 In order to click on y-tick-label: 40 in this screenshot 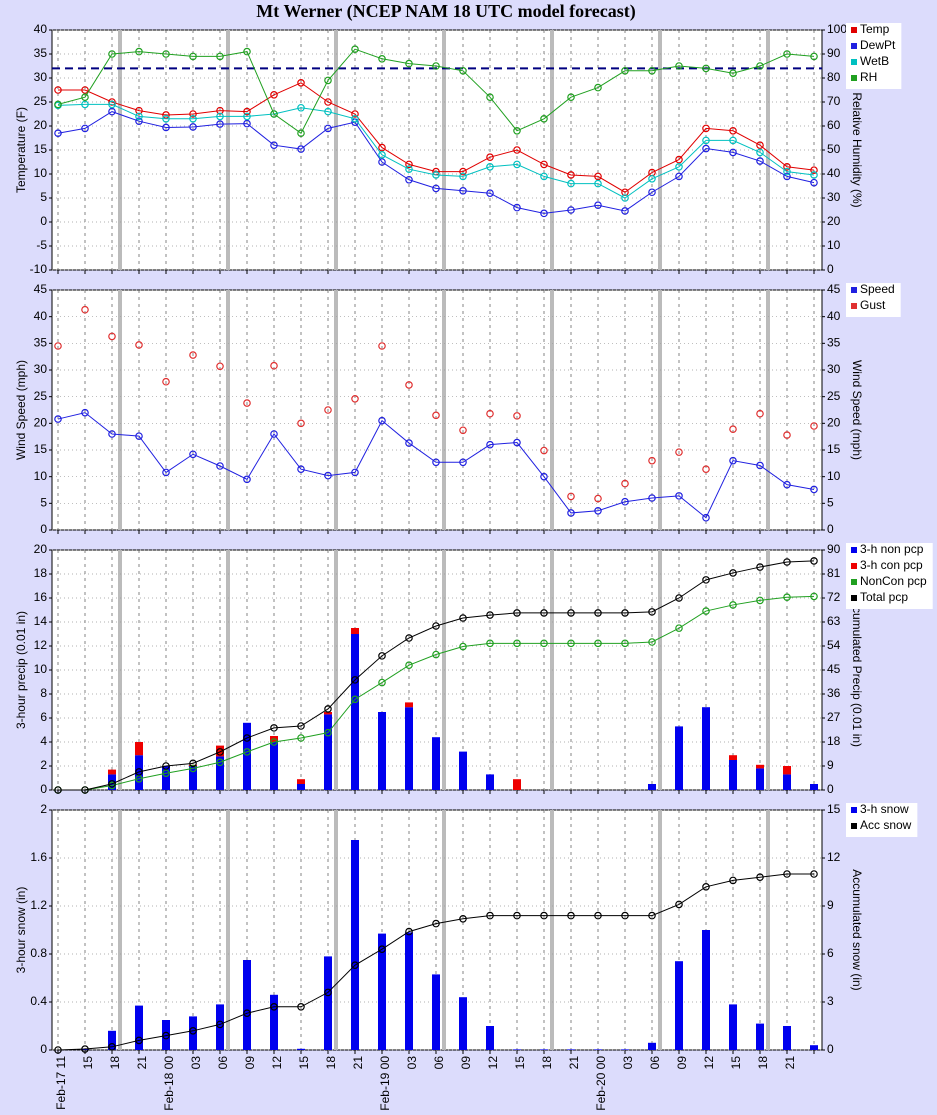, I will do `click(41, 316)`.